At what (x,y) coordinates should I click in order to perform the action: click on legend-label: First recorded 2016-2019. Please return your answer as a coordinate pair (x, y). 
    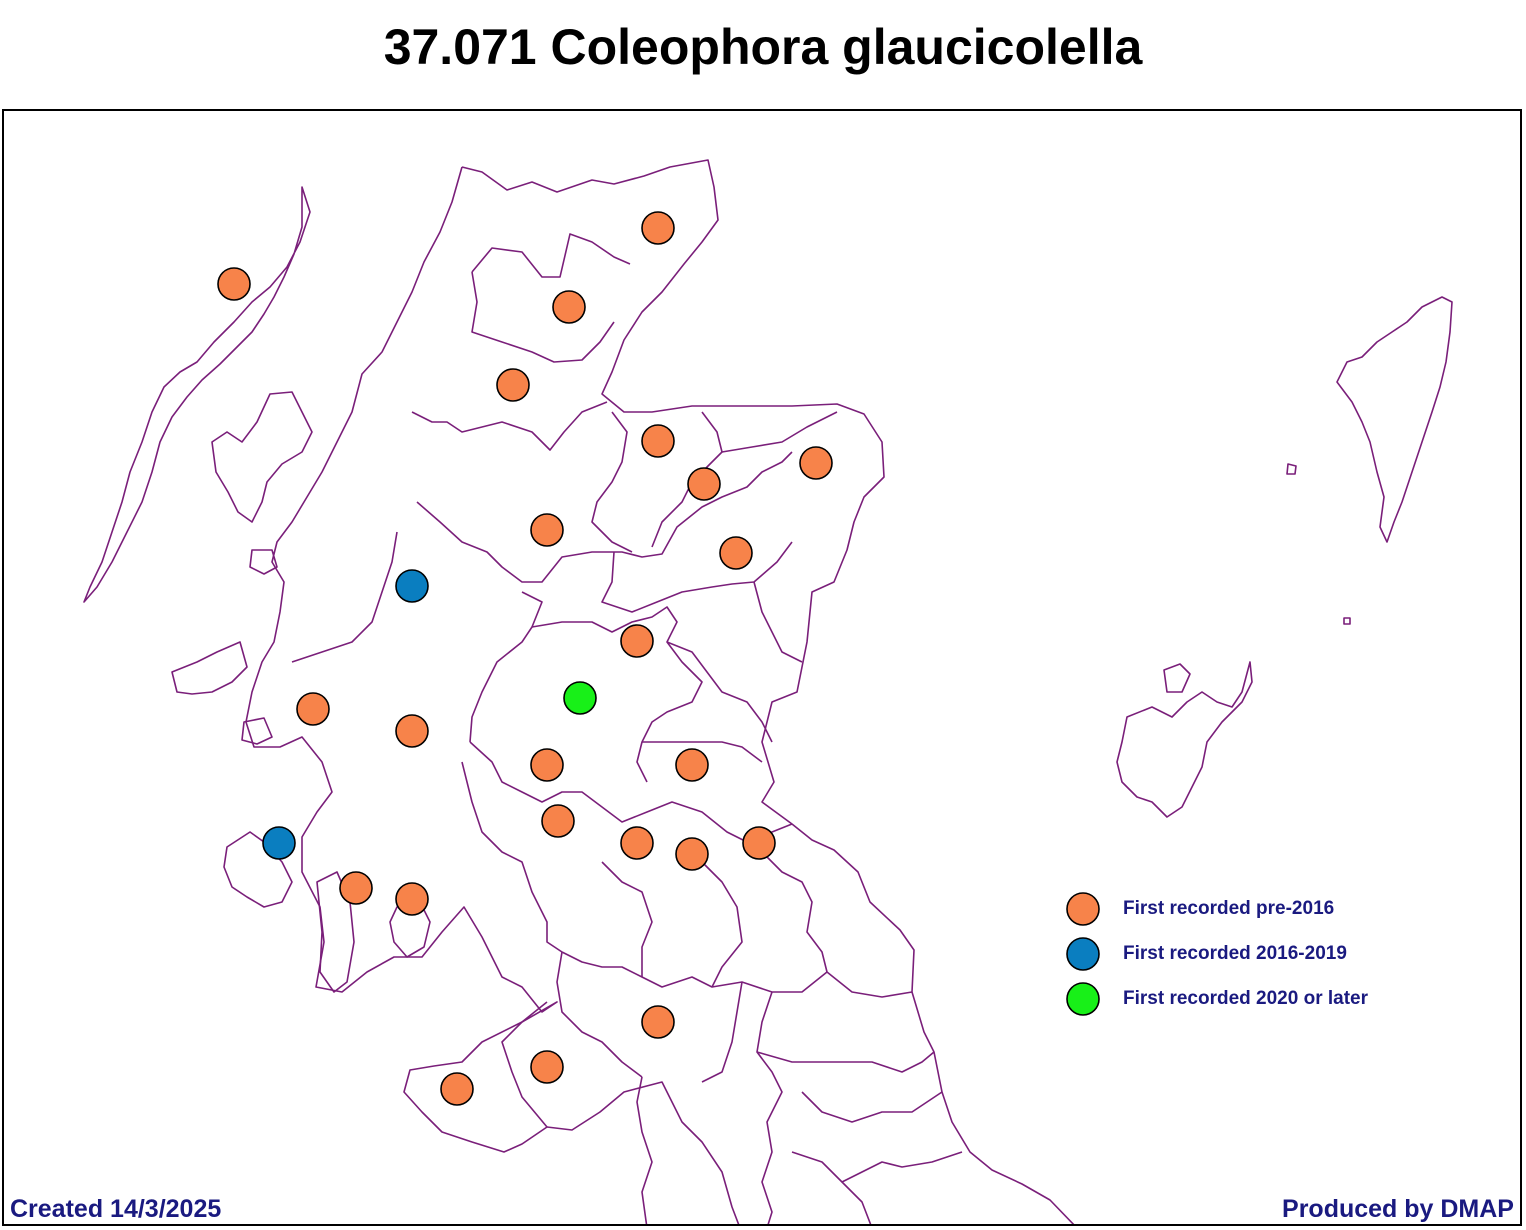
    Looking at the image, I should click on (1235, 953).